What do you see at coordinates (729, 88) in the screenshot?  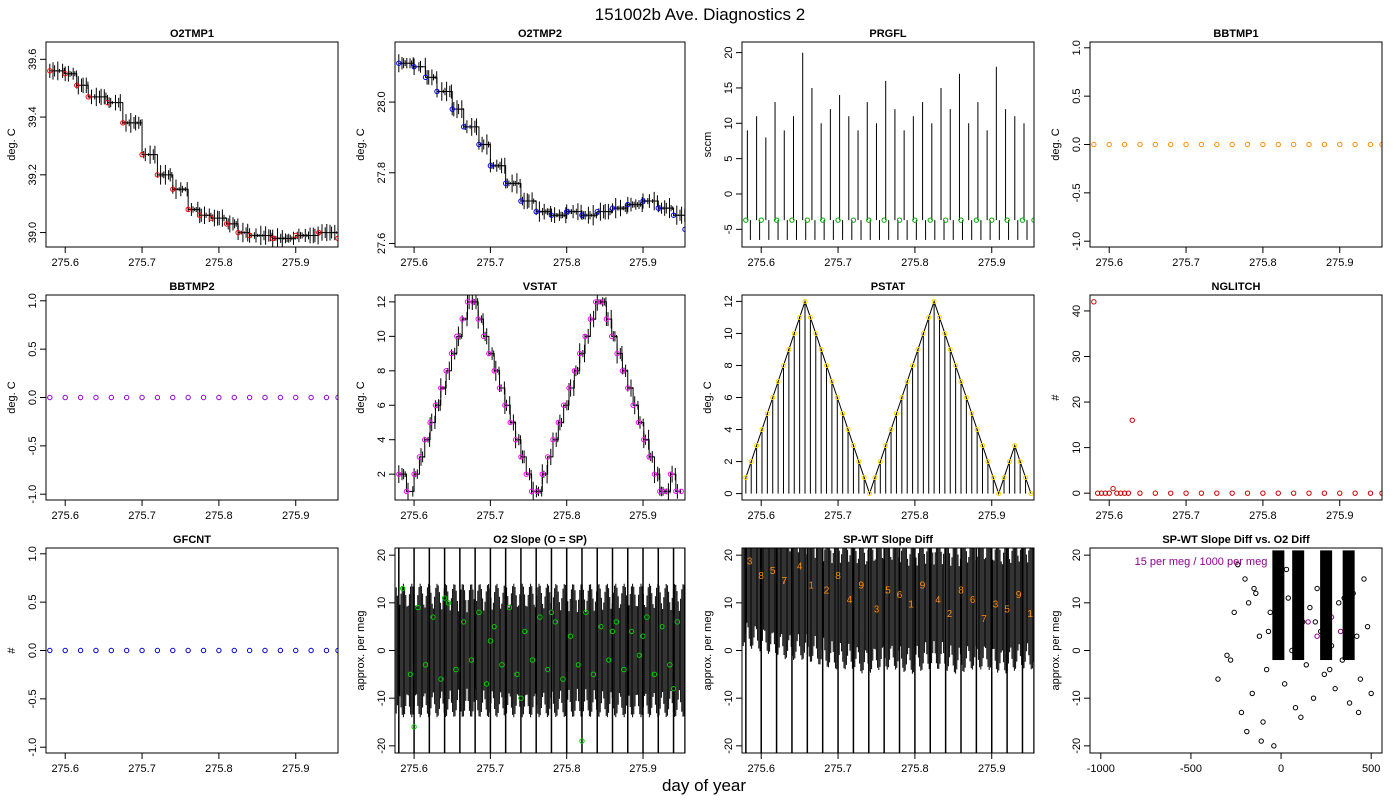 I see `y-tick-label: 15` at bounding box center [729, 88].